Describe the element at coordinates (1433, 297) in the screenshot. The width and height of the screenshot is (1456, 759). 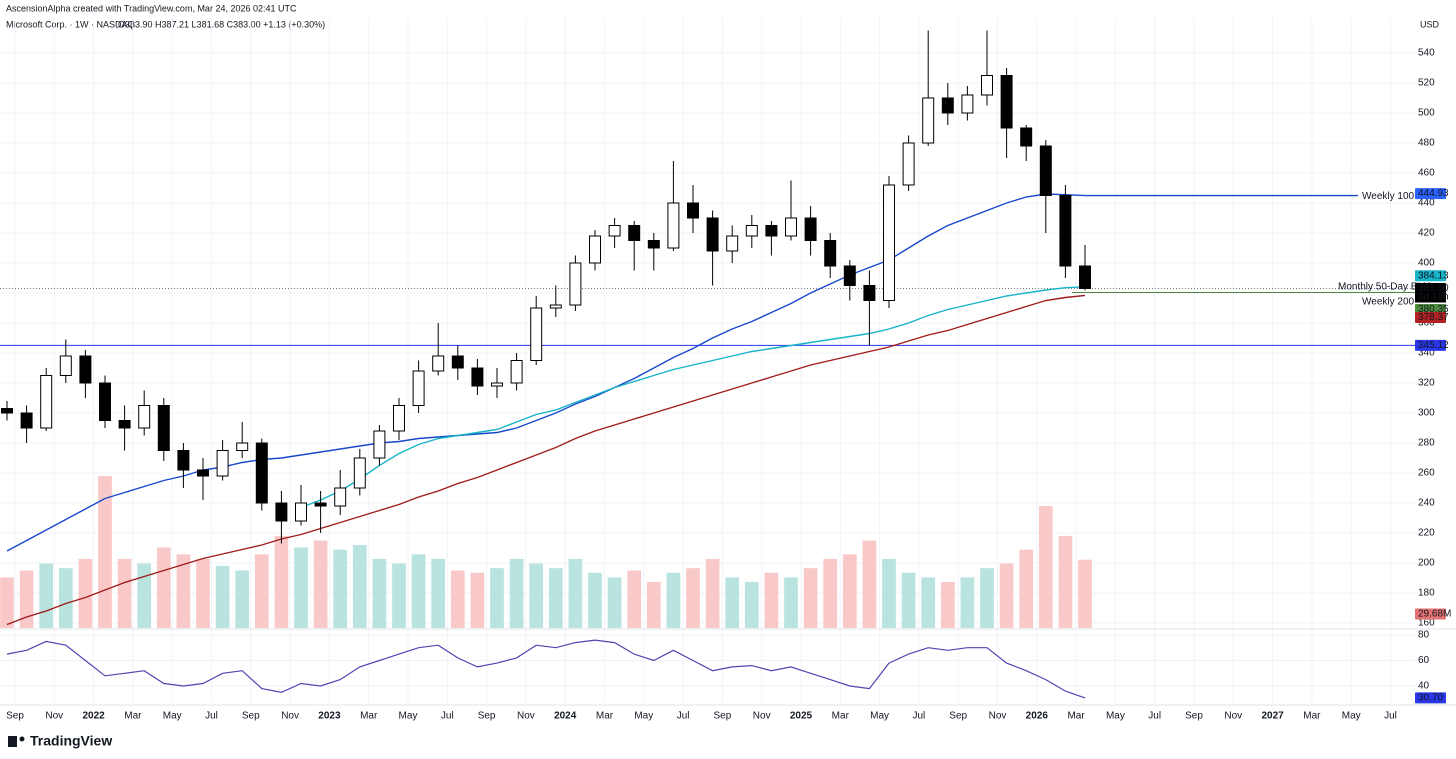
I see `countdown: 3d 18h` at that location.